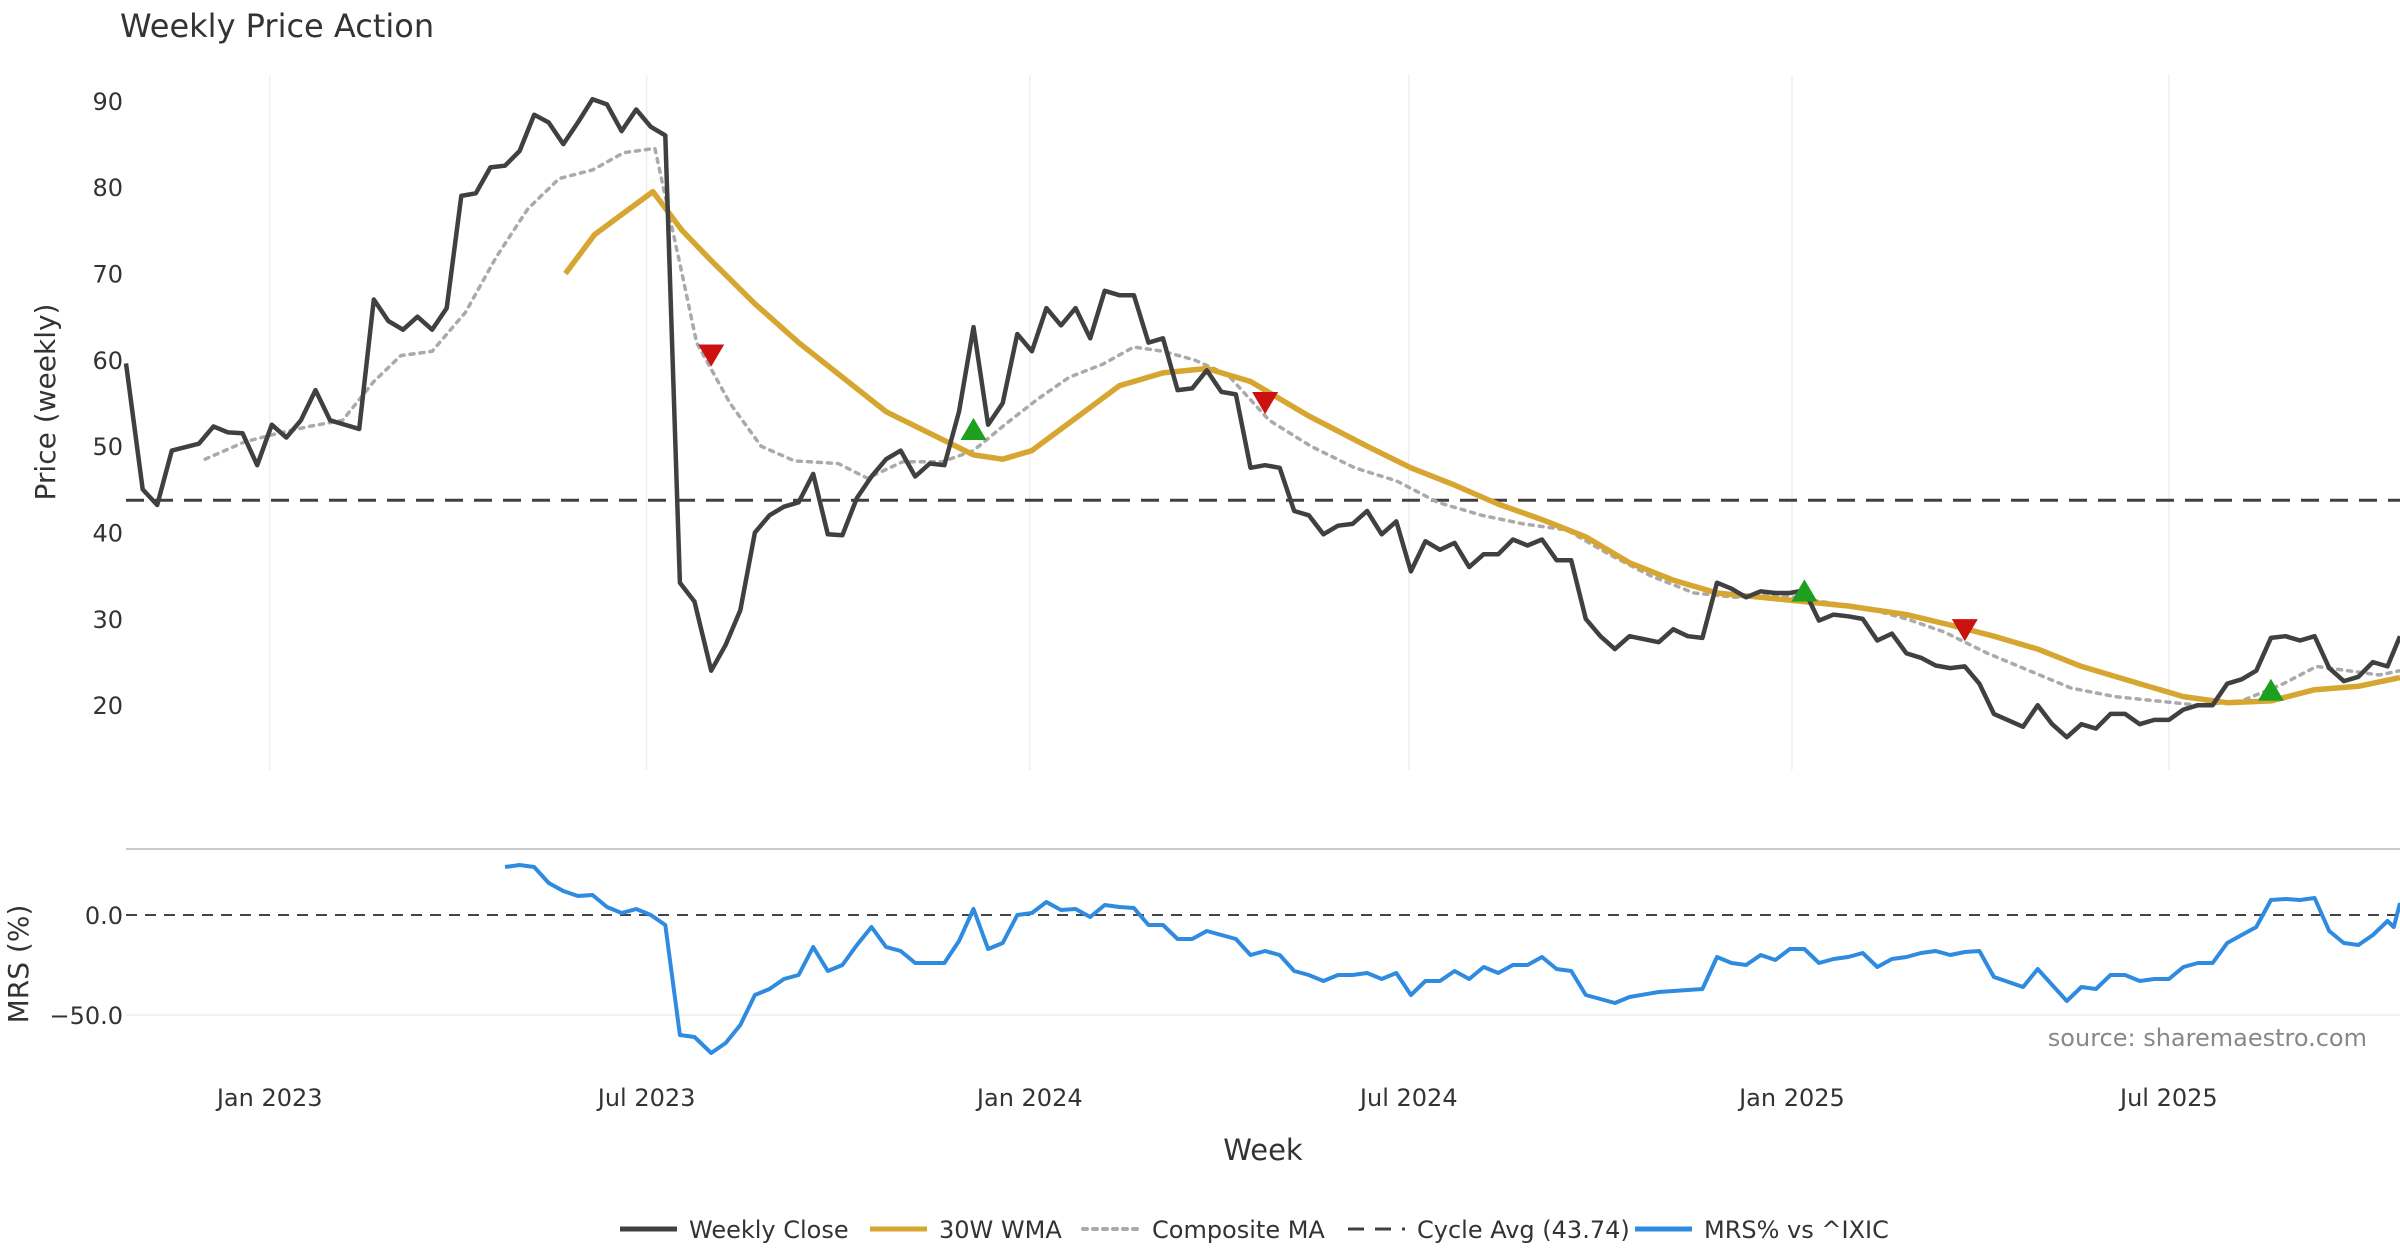  Describe the element at coordinates (107, 361) in the screenshot. I see `price-y-tick-label: 60` at that location.